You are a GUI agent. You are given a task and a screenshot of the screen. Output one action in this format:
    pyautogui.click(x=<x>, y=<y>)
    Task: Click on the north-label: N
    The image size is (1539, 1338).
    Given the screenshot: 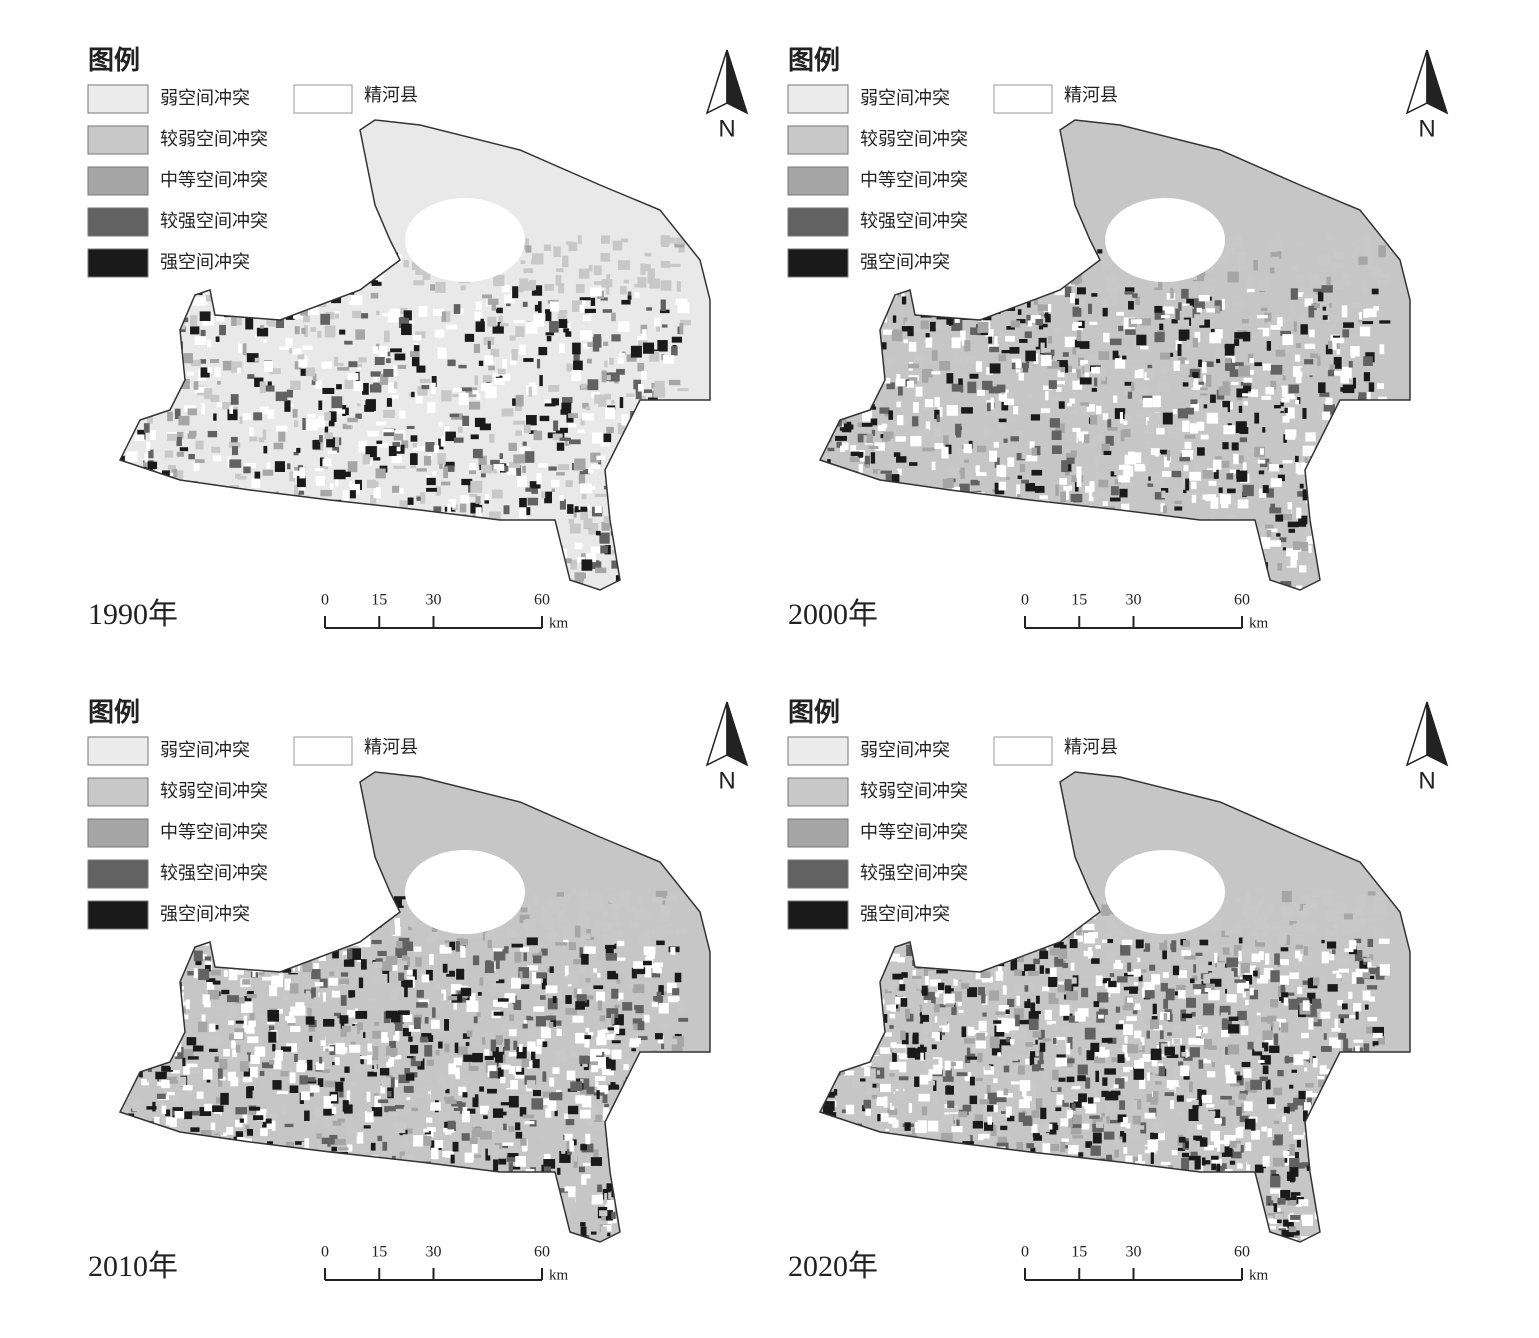 What is the action you would take?
    pyautogui.click(x=726, y=128)
    